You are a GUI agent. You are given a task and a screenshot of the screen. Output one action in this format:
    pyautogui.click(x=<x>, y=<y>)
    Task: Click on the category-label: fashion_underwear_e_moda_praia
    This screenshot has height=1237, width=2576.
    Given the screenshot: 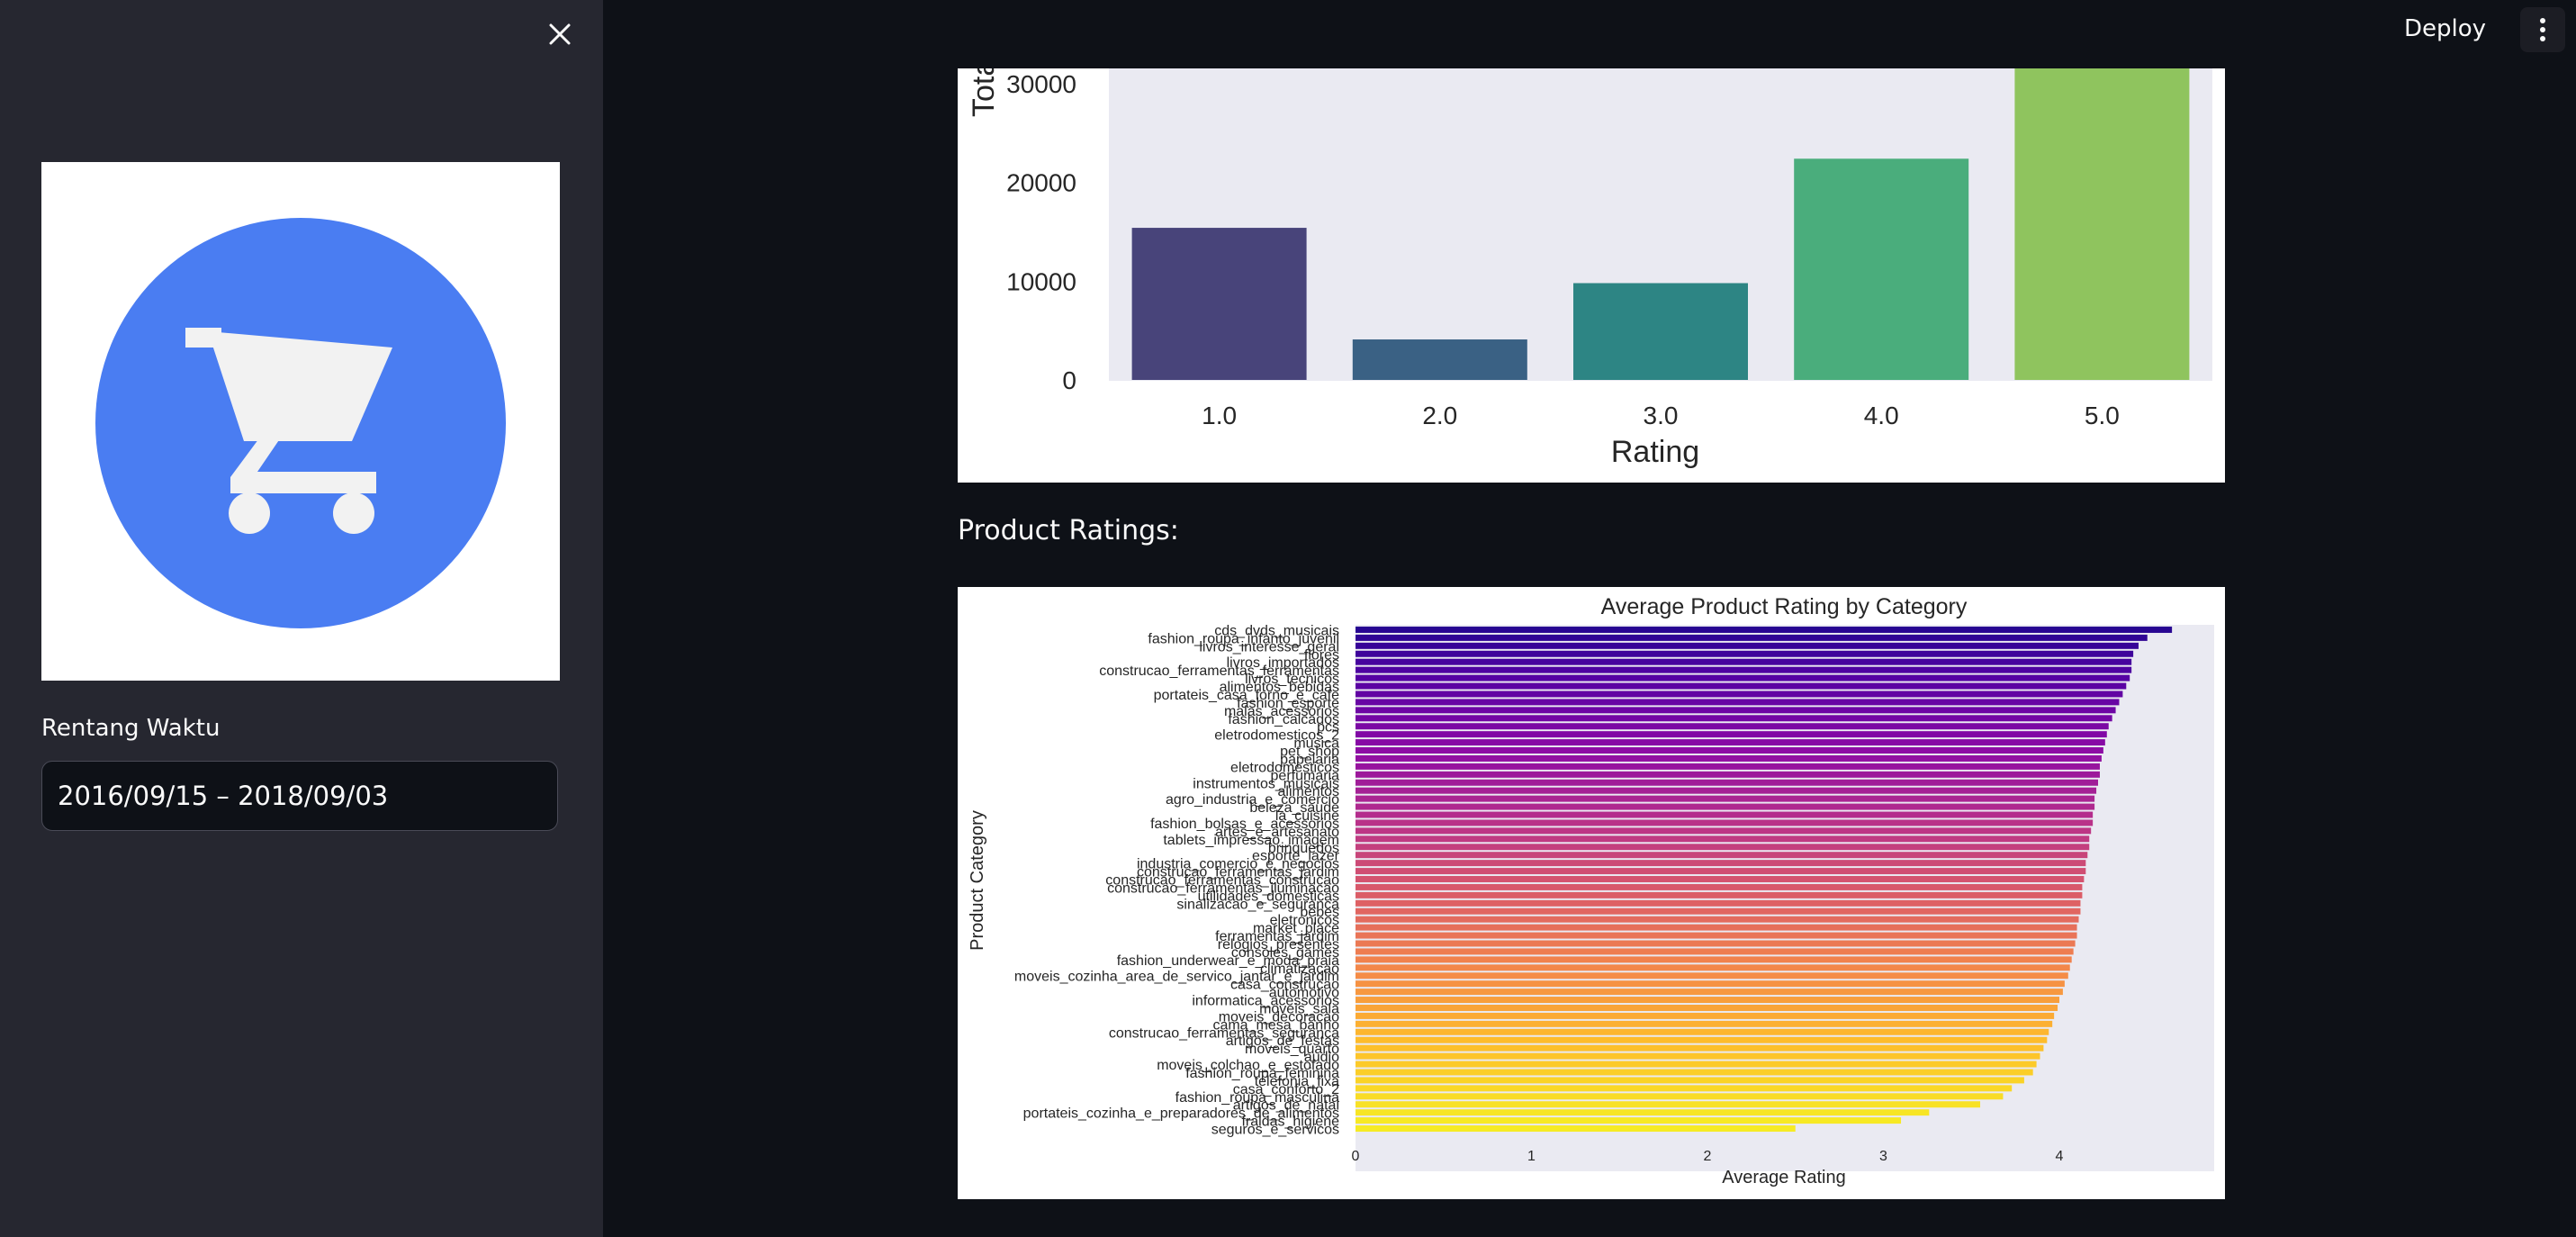 What is the action you would take?
    pyautogui.click(x=1228, y=961)
    